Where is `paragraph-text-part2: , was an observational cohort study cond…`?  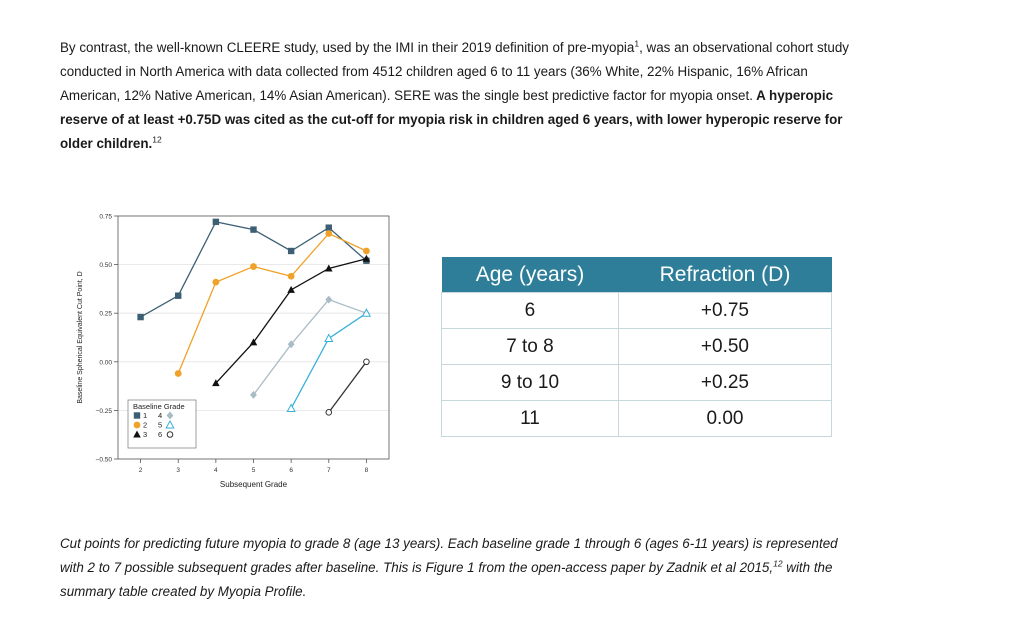
paragraph-text-part2: , was an observational cohort study cond… is located at coordinates (454, 71).